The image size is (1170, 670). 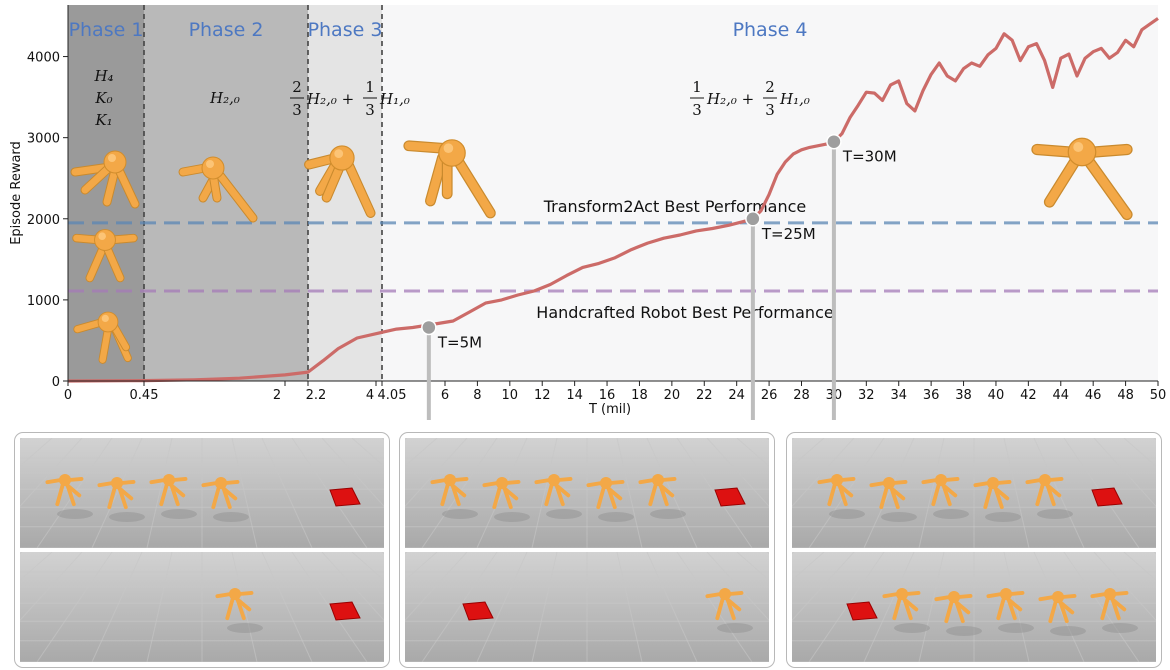 What do you see at coordinates (1125, 395) in the screenshot?
I see `x-tick-label: 48` at bounding box center [1125, 395].